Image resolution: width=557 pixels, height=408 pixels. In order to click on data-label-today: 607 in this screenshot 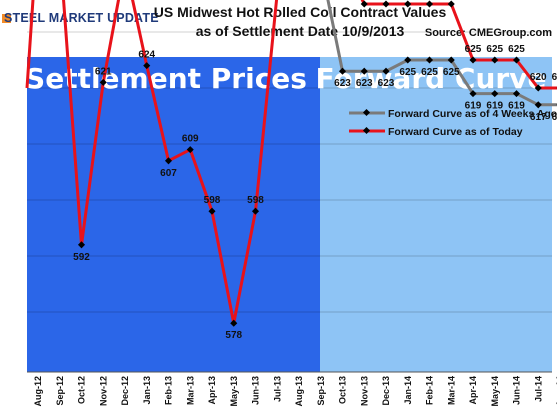, I will do `click(168, 173)`.